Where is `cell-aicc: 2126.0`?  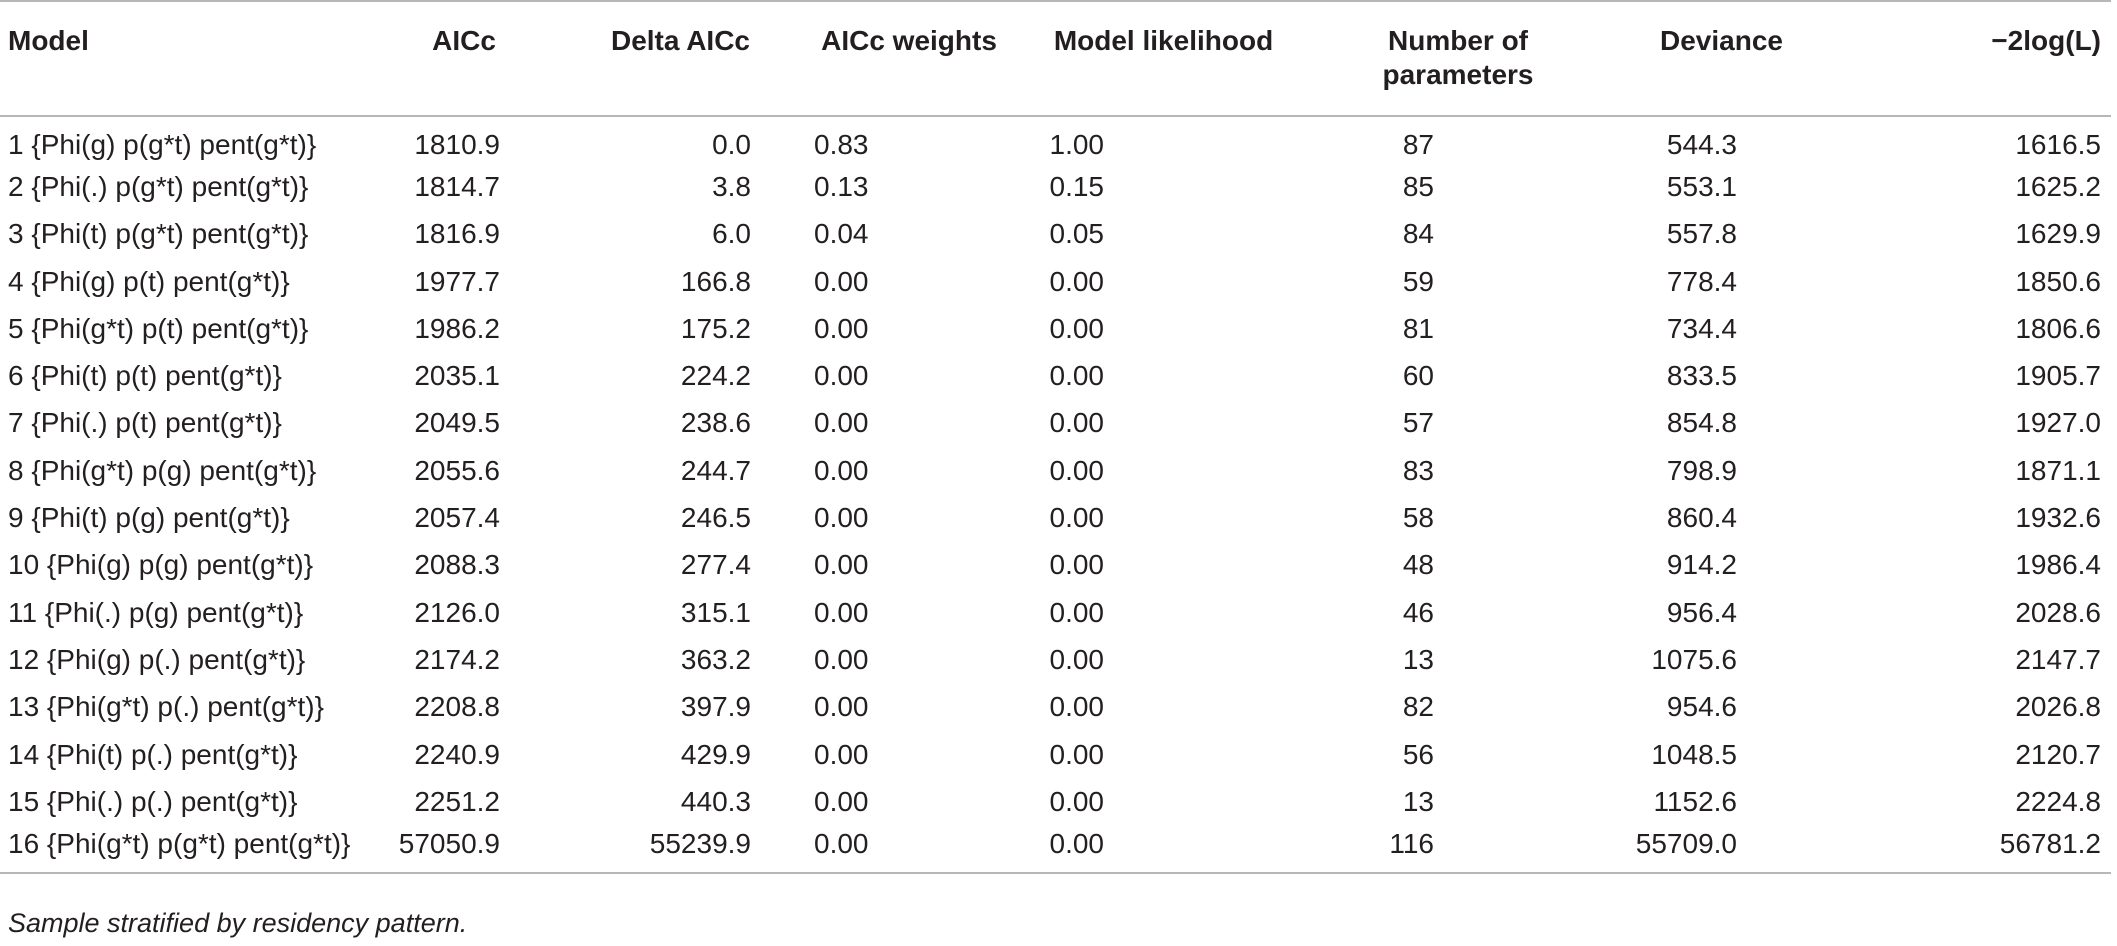 cell-aicc: 2126.0 is located at coordinates (457, 612).